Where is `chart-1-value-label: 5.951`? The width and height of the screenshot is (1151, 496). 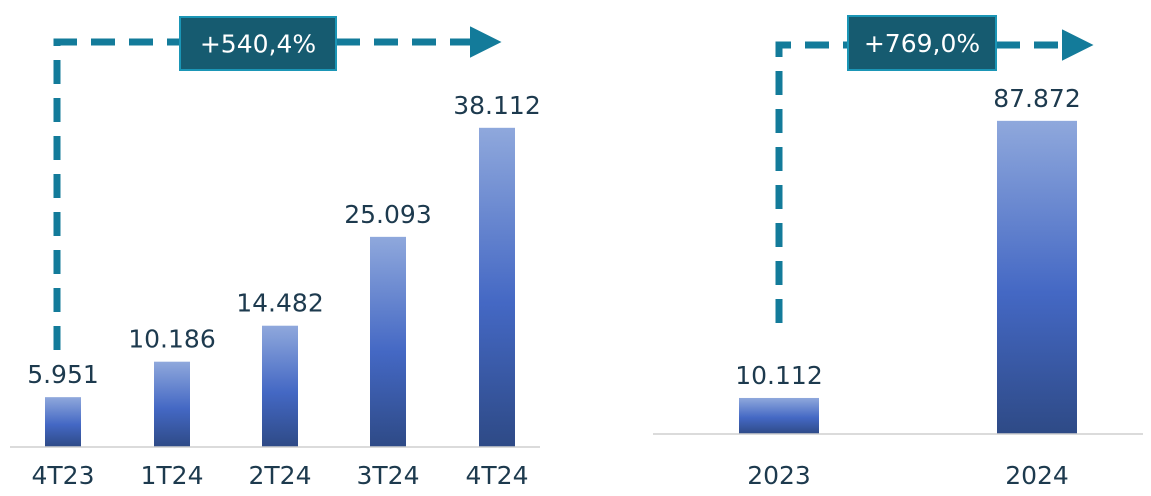
chart-1-value-label: 5.951 is located at coordinates (63, 374).